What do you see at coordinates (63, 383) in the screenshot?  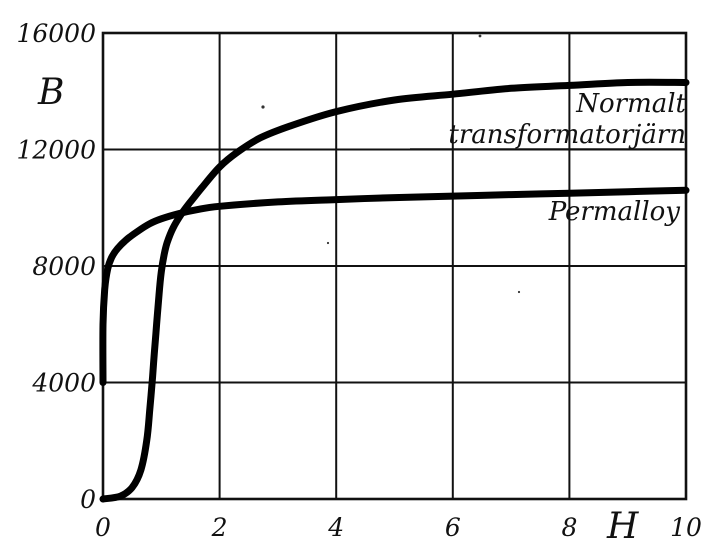 I see `y-tick-label: 4000` at bounding box center [63, 383].